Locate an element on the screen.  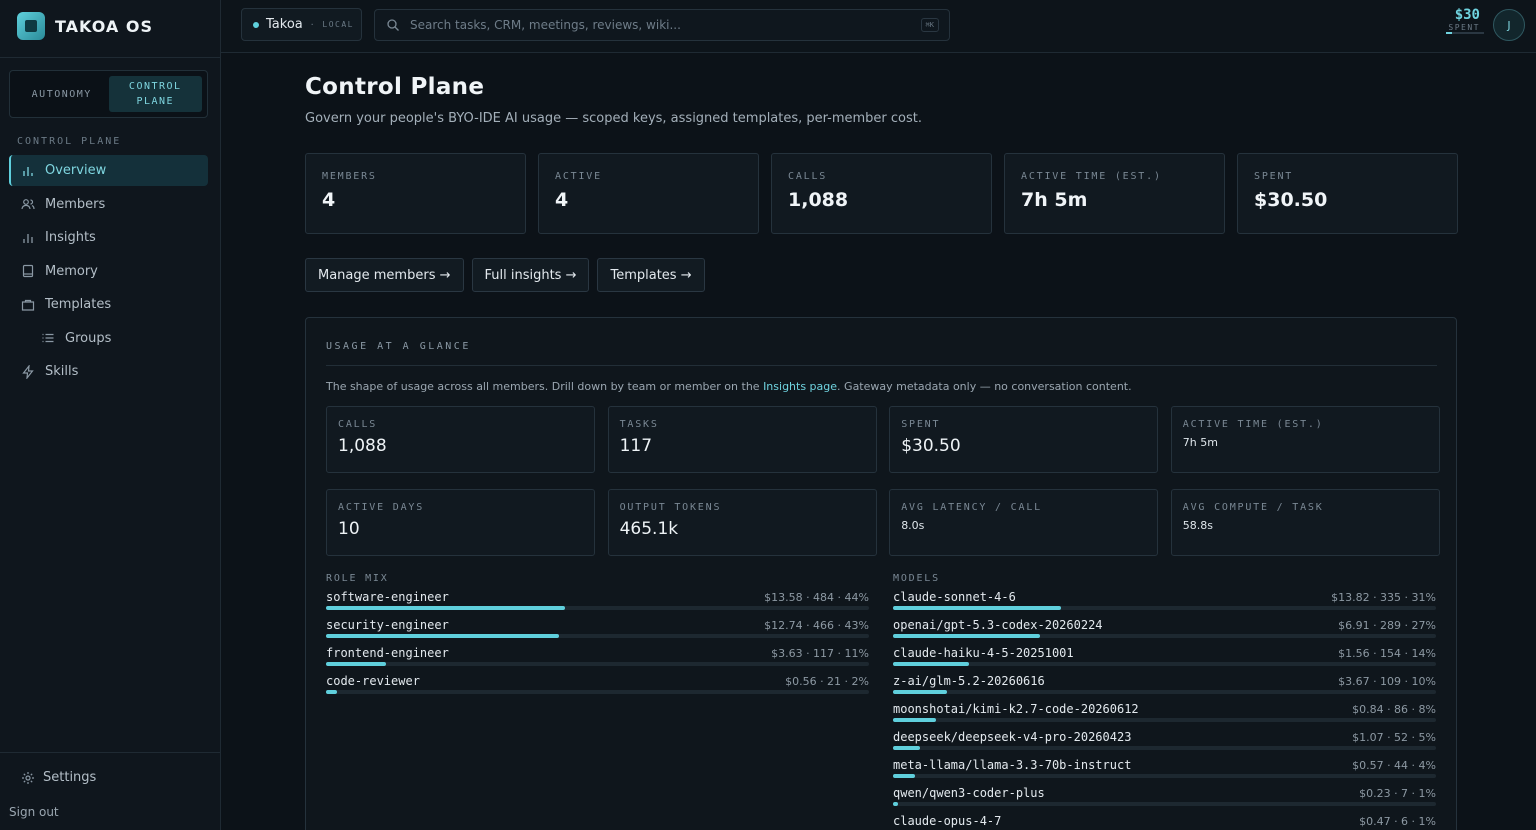
stat-label: AVG COMPUTE / TASK is located at coordinates (1253, 507).